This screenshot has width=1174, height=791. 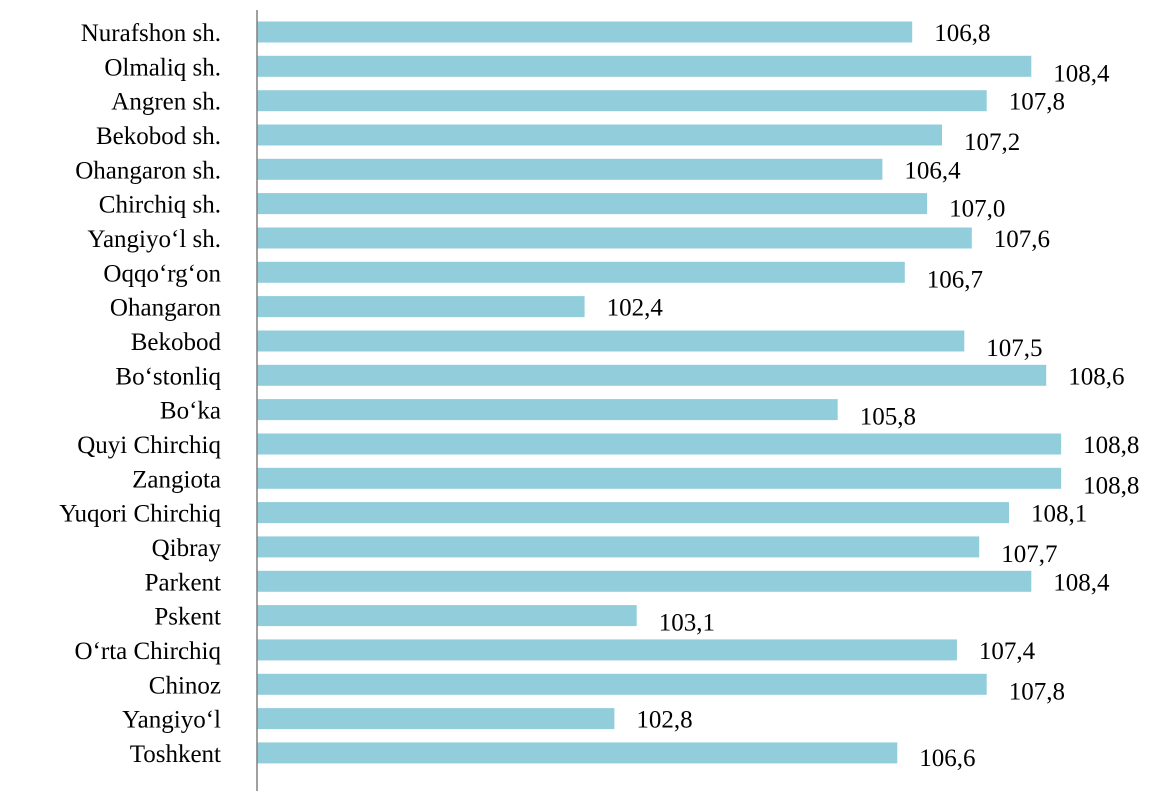 What do you see at coordinates (187, 617) in the screenshot?
I see `category-label: Pskent` at bounding box center [187, 617].